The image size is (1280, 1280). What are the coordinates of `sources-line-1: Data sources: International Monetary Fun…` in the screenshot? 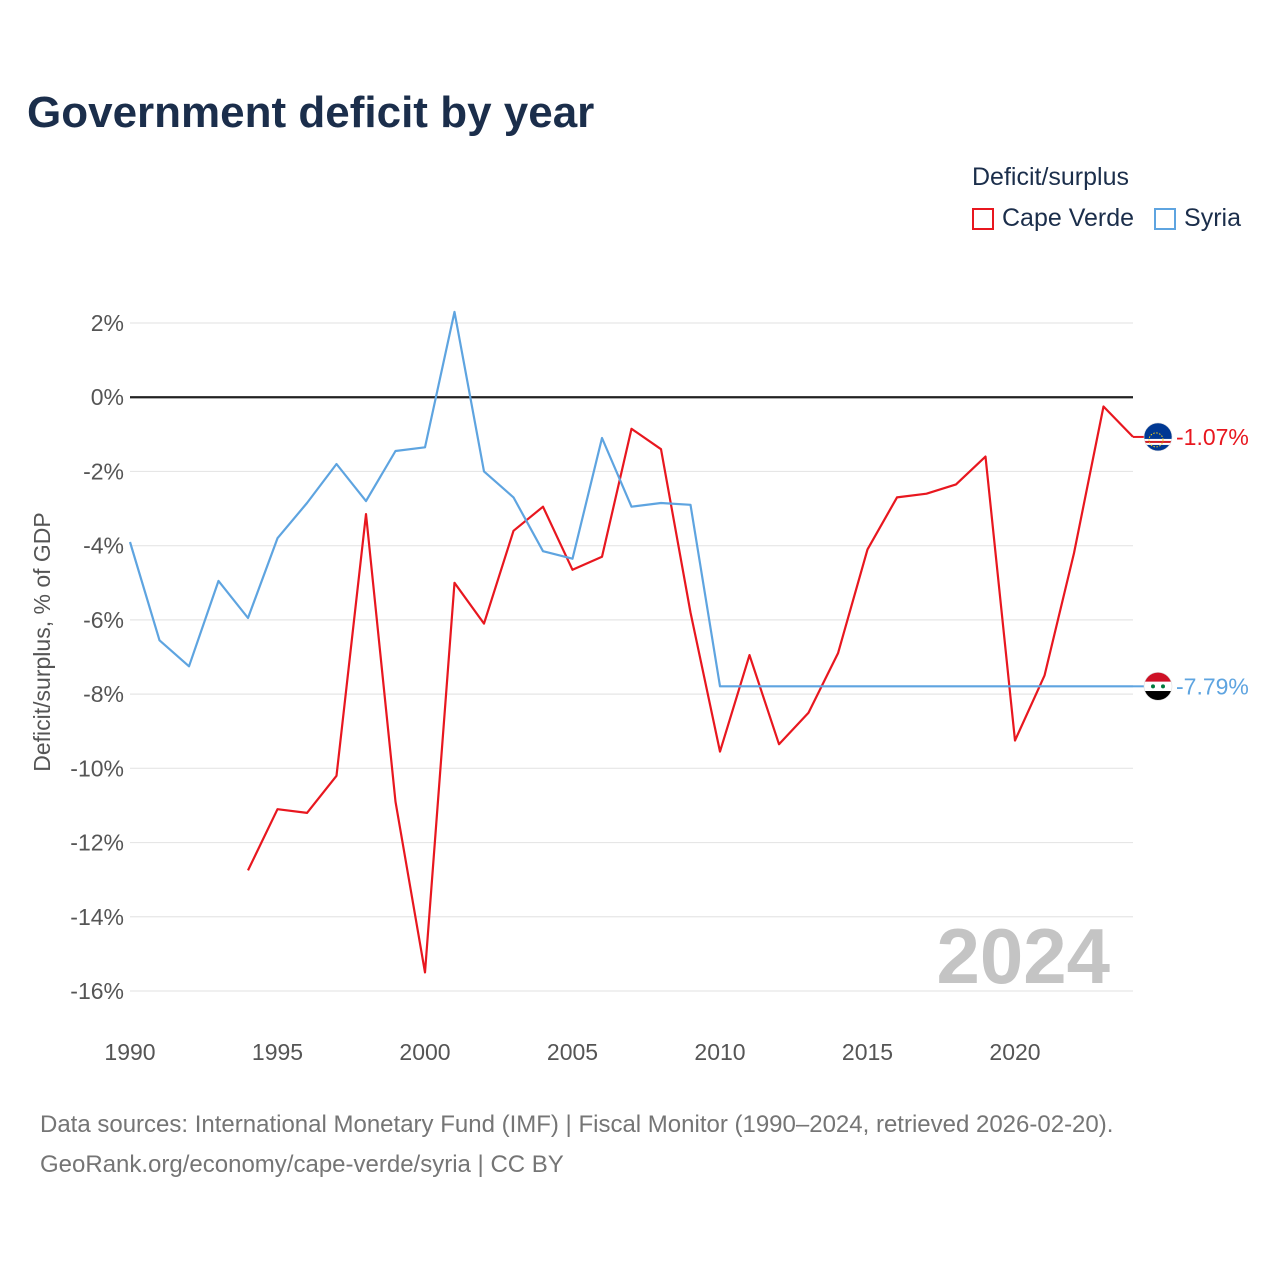 It's located at (577, 1124).